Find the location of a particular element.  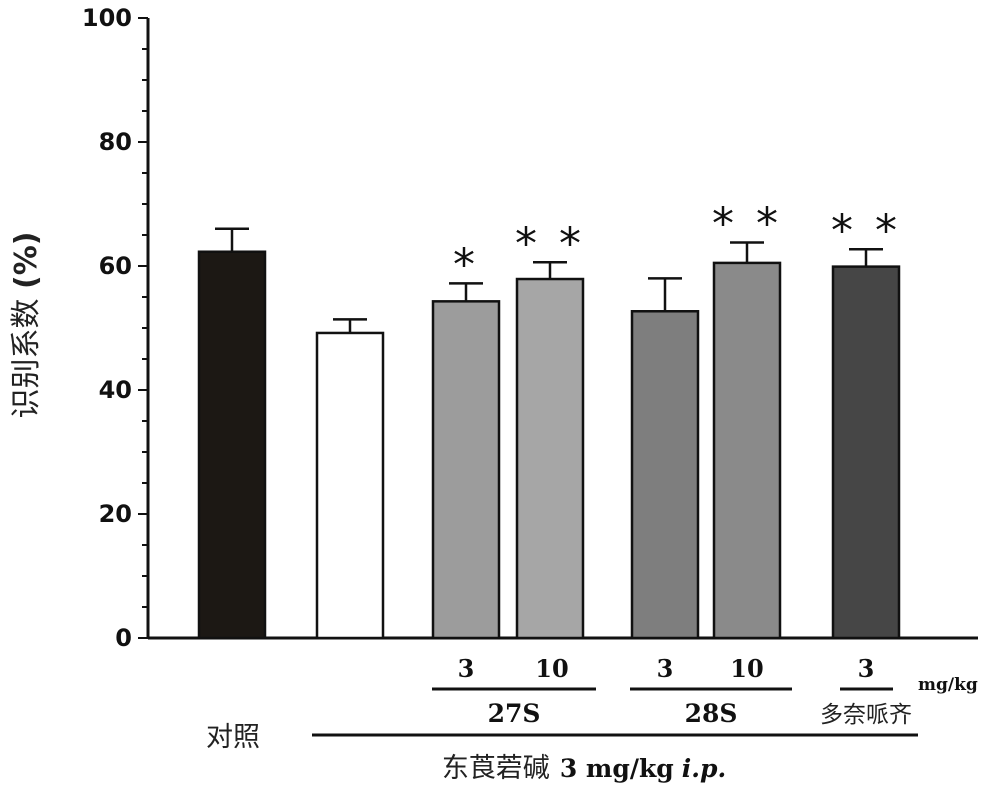

control-label: 对照 is located at coordinates (233, 737).